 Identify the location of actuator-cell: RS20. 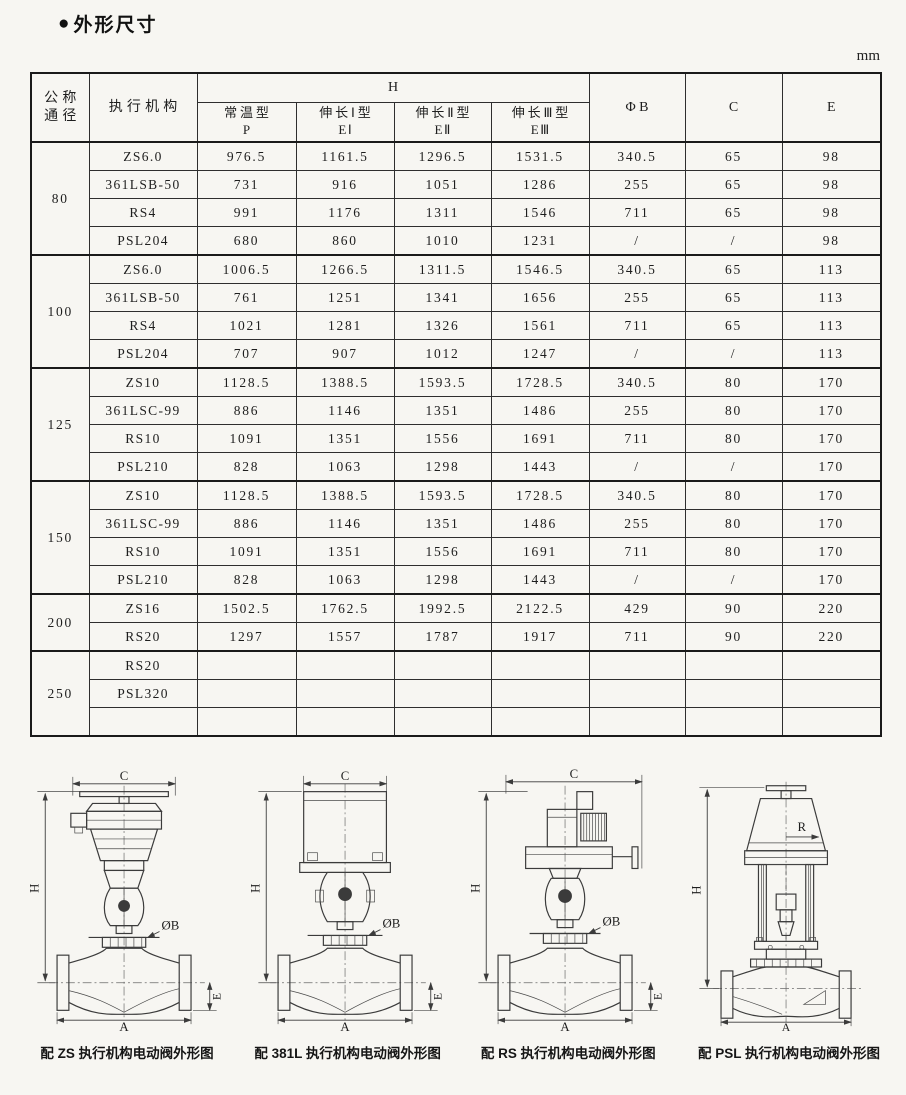
(143, 665).